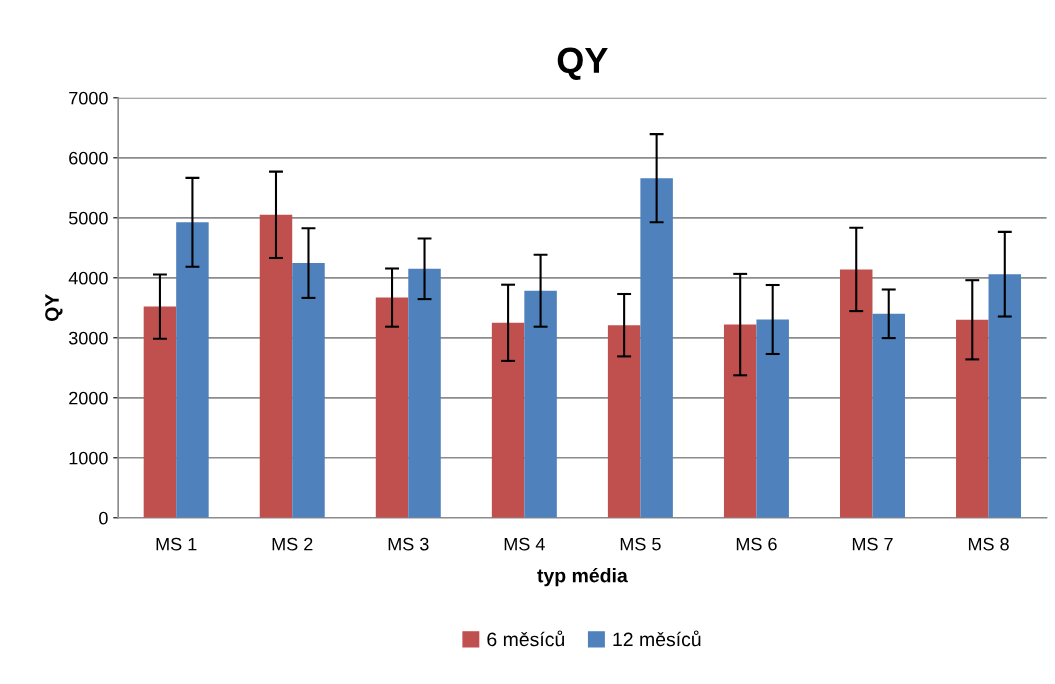 The image size is (1055, 684). I want to click on y-tick-label: 4000, so click(88, 278).